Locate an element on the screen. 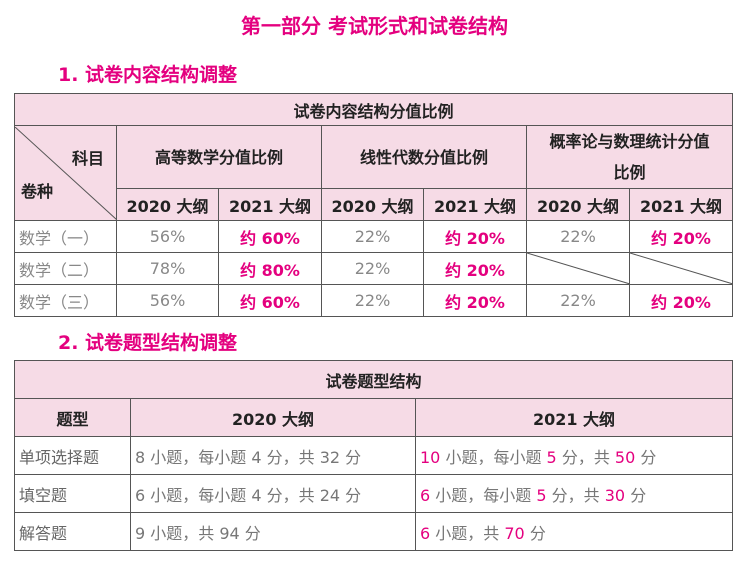 This screenshot has height=564, width=749. subject-header-probability: 概率论与数理统计分值比例 is located at coordinates (629, 157).